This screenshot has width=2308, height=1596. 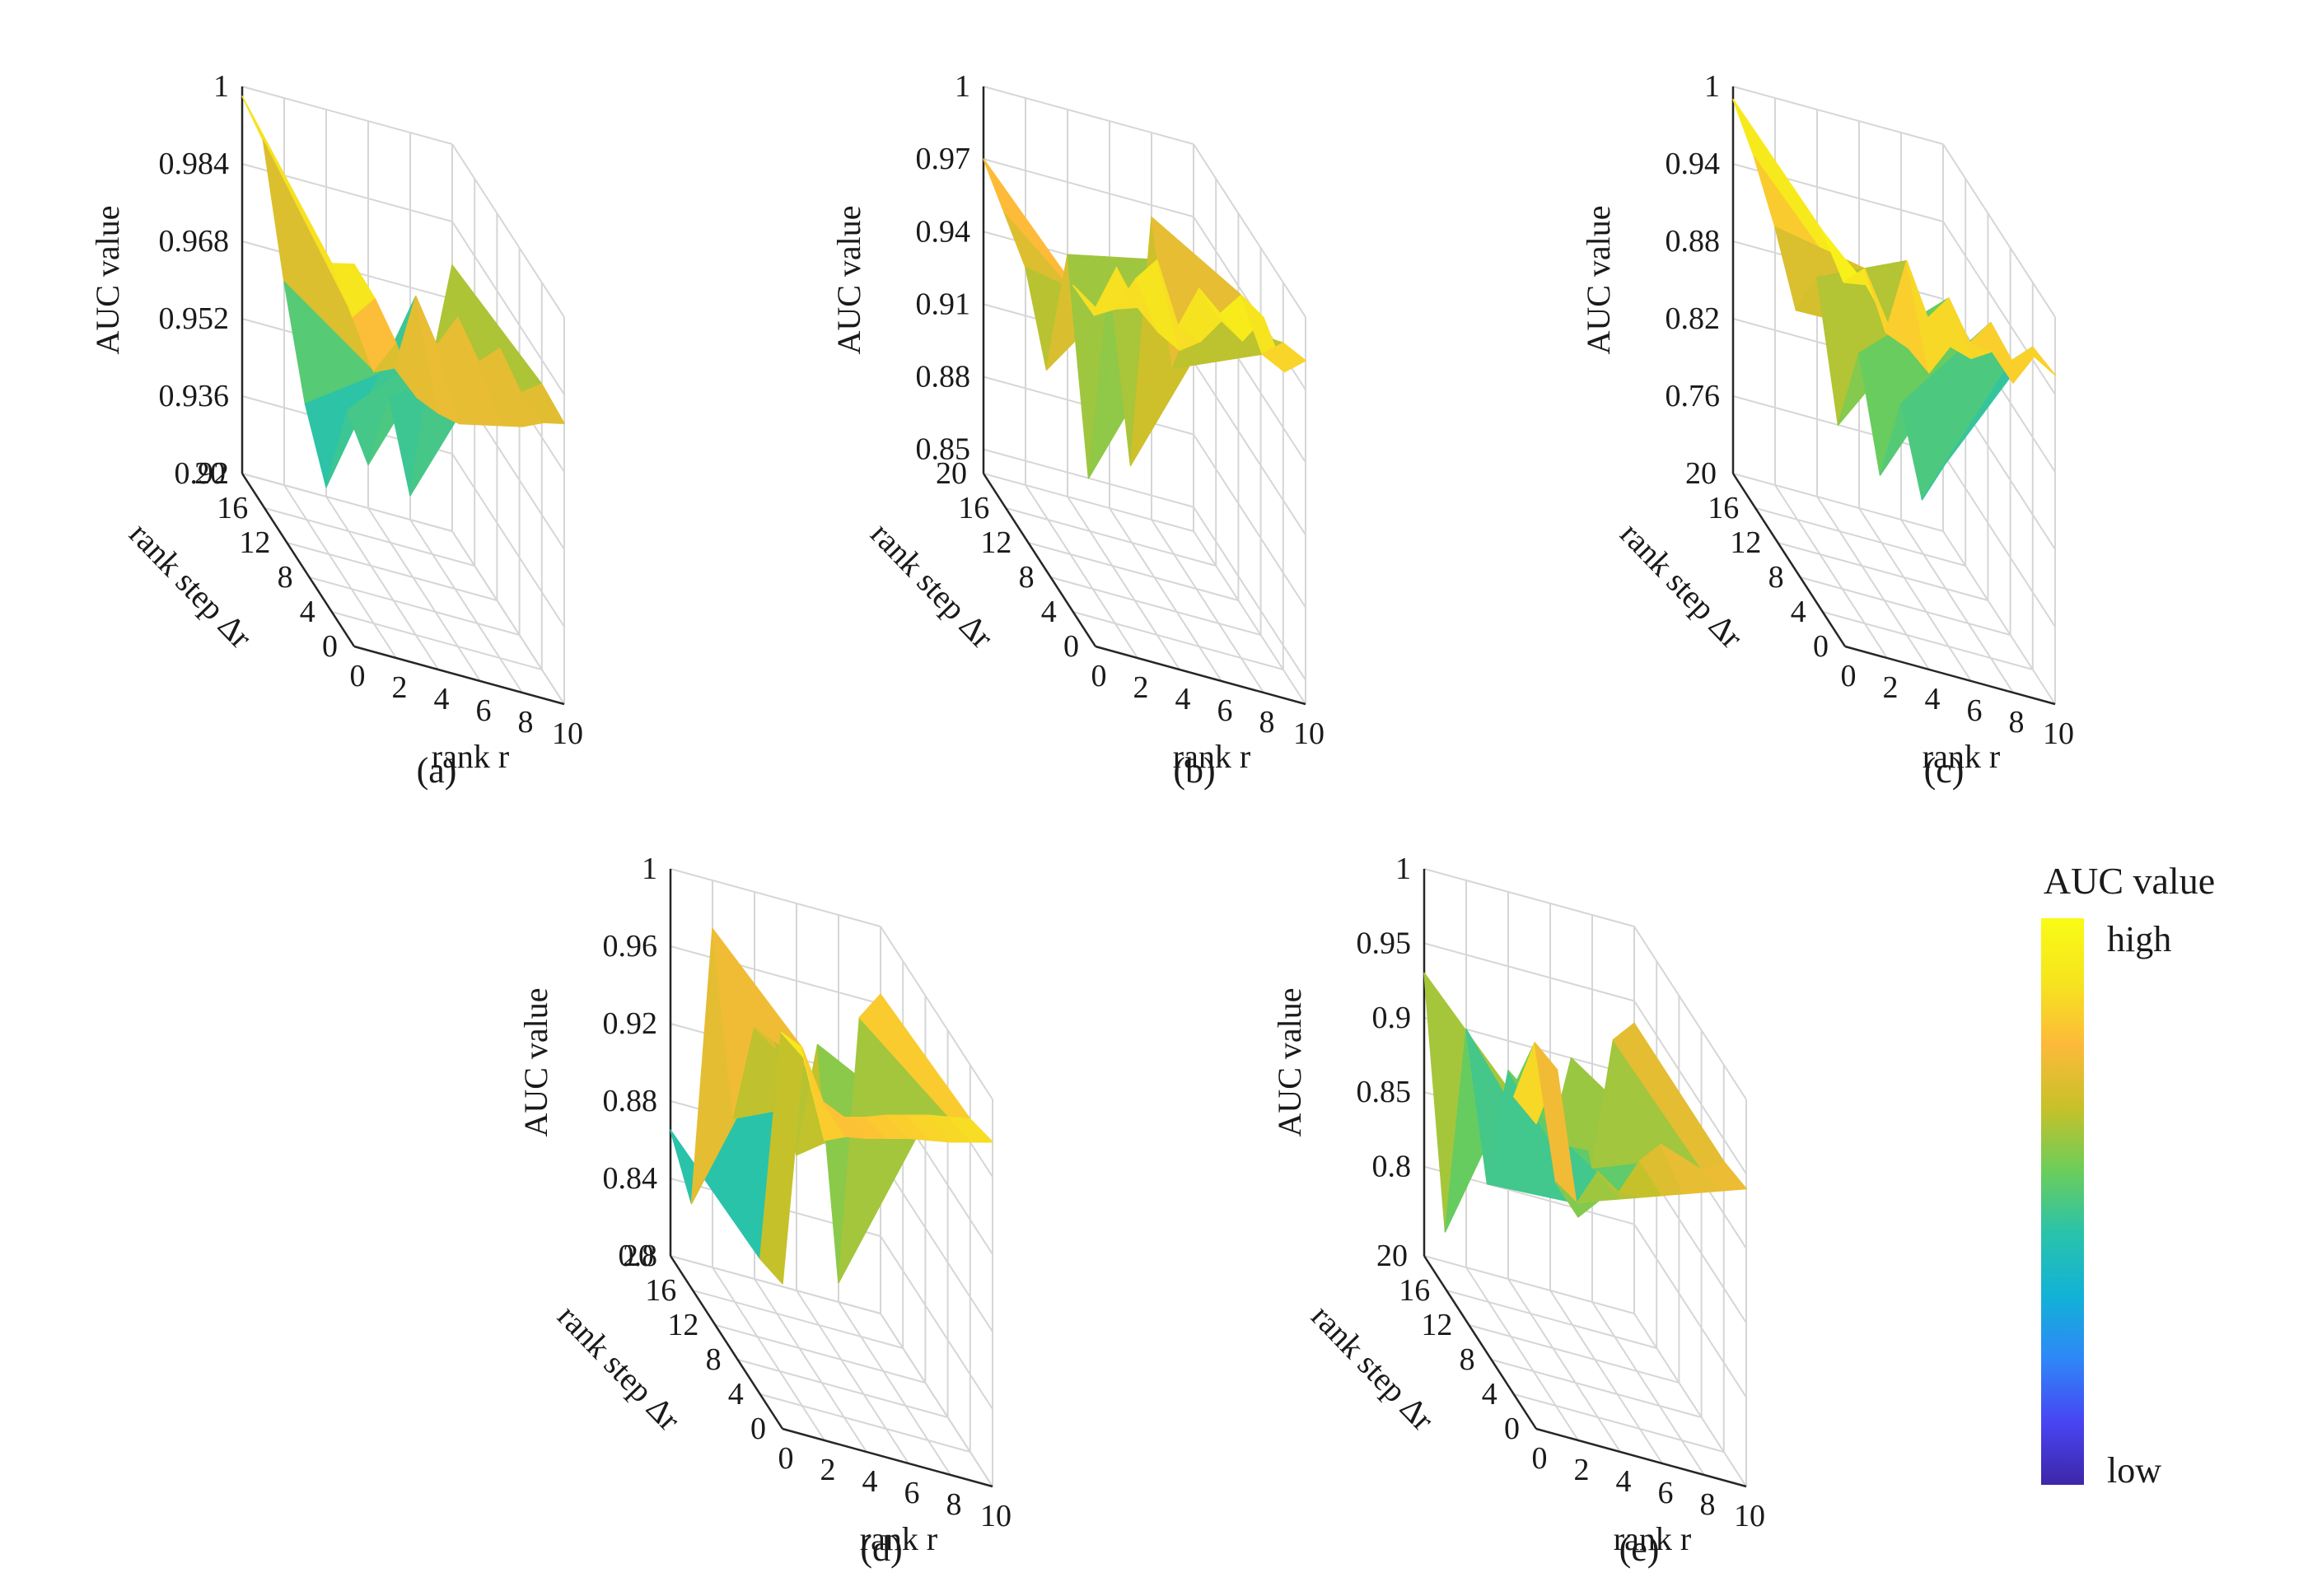 I want to click on panel-caption: (a), so click(x=437, y=770).